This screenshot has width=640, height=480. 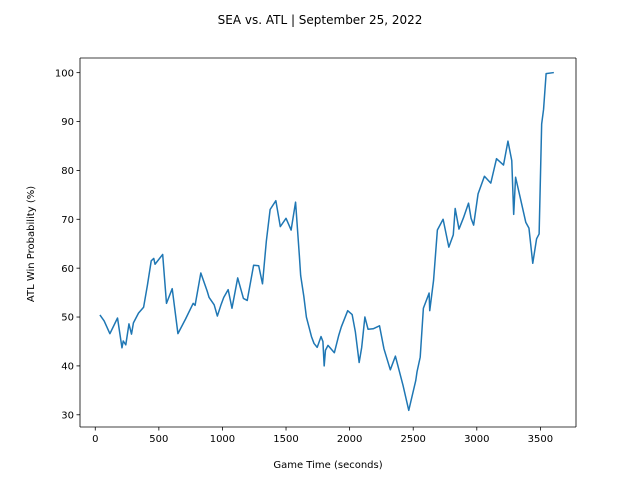 What do you see at coordinates (320, 20) in the screenshot?
I see `chart-title: SEA vs. ATL | September 25, 2022` at bounding box center [320, 20].